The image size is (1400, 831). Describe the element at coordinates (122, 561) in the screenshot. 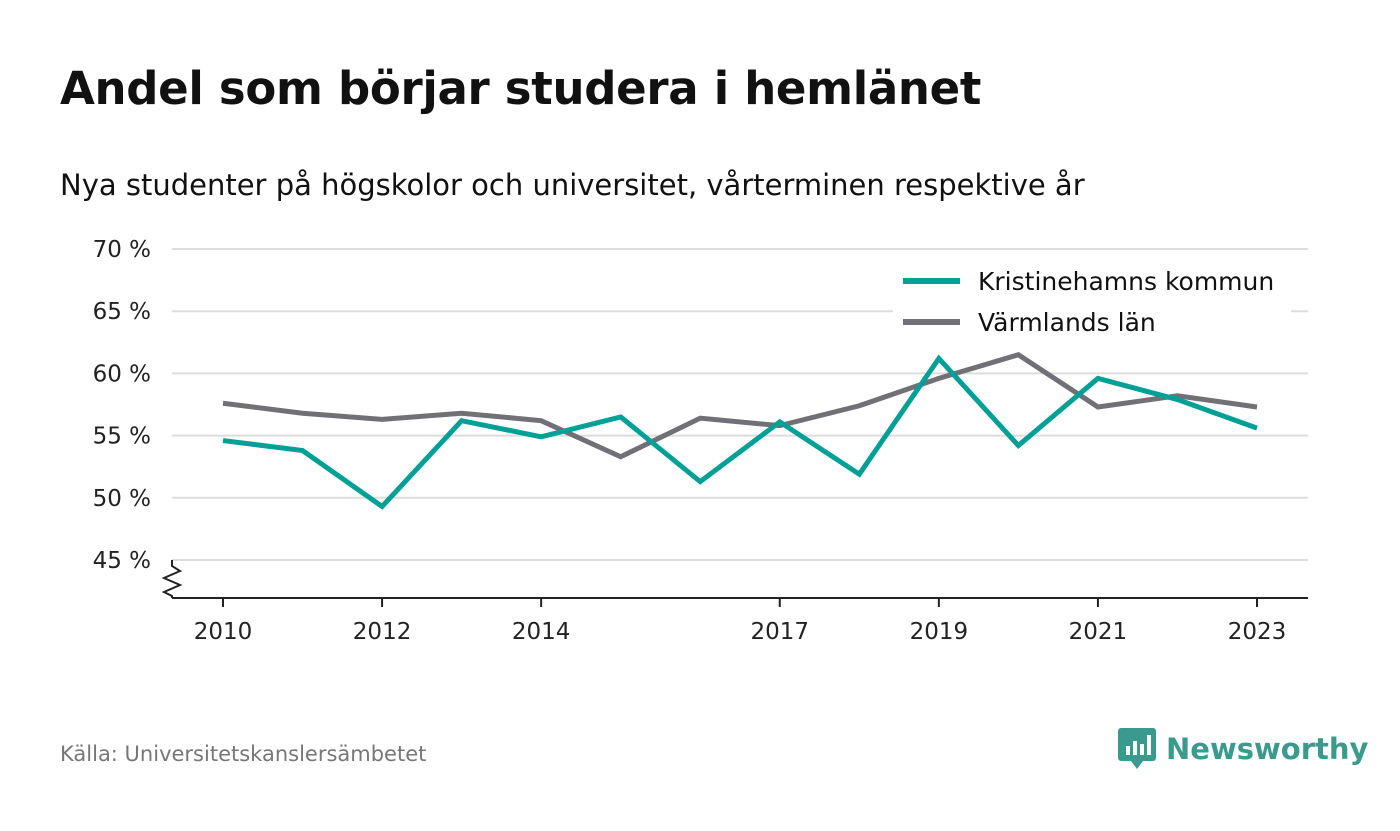

I see `y-tick-label: 45 %` at that location.